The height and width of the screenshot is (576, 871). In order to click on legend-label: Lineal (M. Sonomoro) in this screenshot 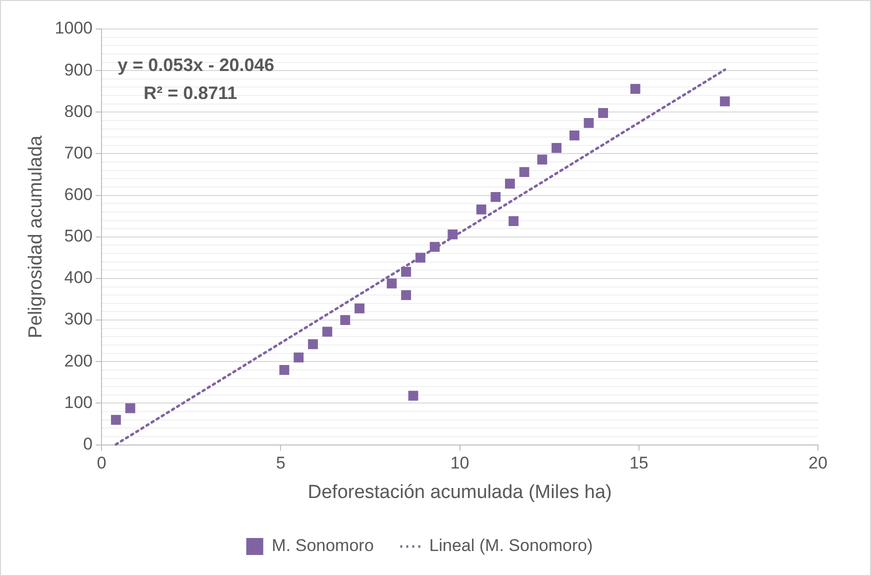, I will do `click(511, 546)`.